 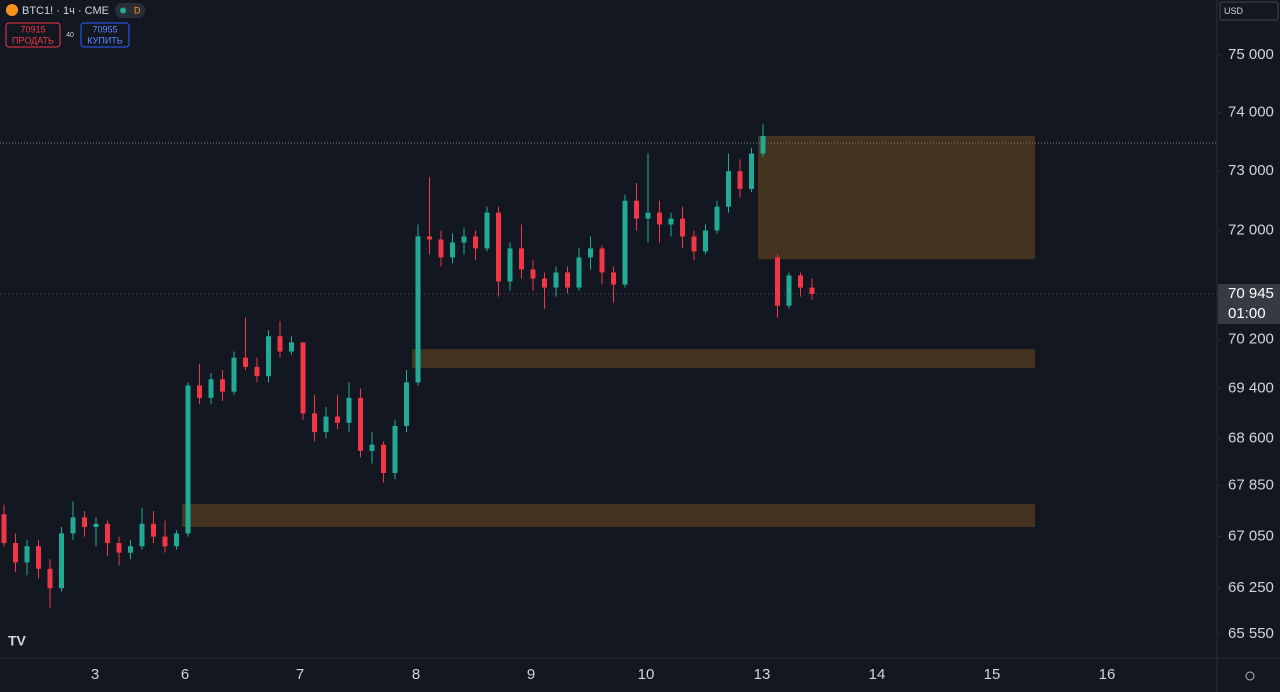 I want to click on y-tick-label: 75 000, so click(x=1251, y=54).